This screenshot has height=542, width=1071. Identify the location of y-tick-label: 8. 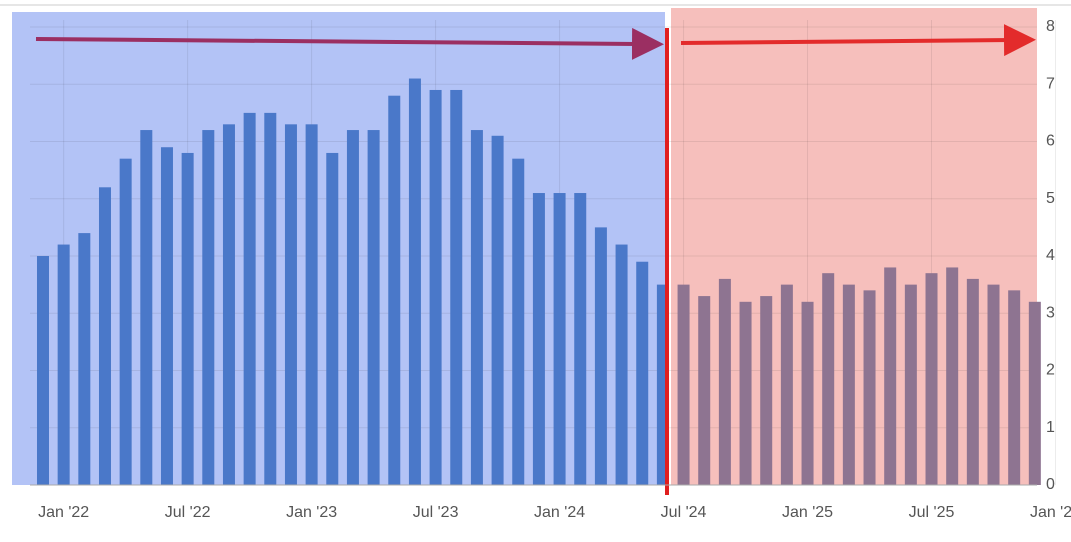
(1050, 26).